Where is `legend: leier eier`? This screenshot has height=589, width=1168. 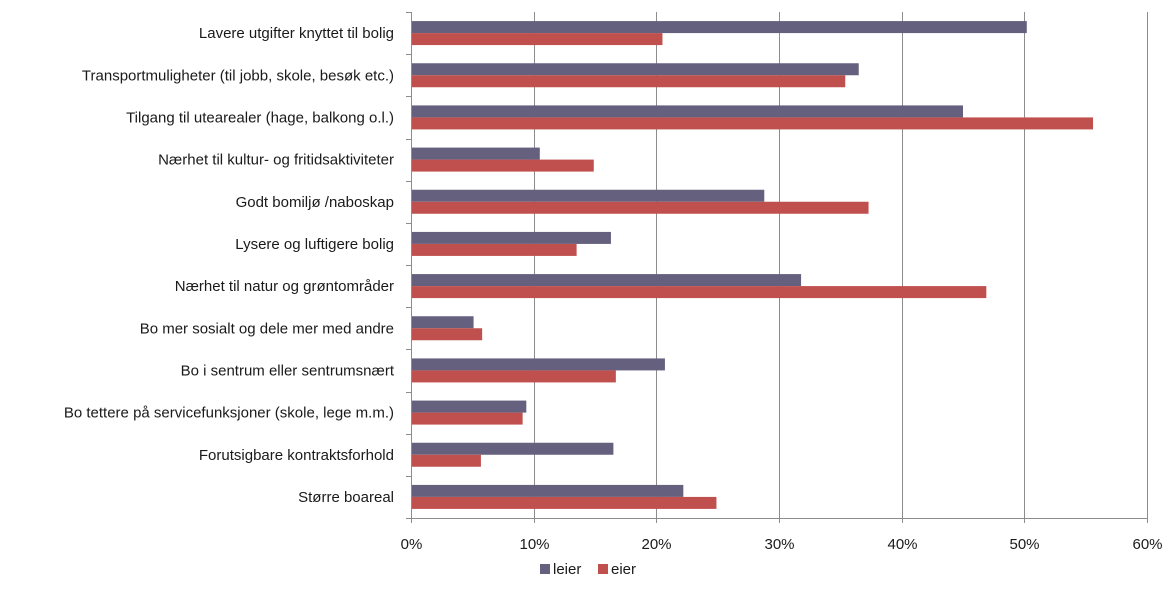
legend: leier eier is located at coordinates (588, 569).